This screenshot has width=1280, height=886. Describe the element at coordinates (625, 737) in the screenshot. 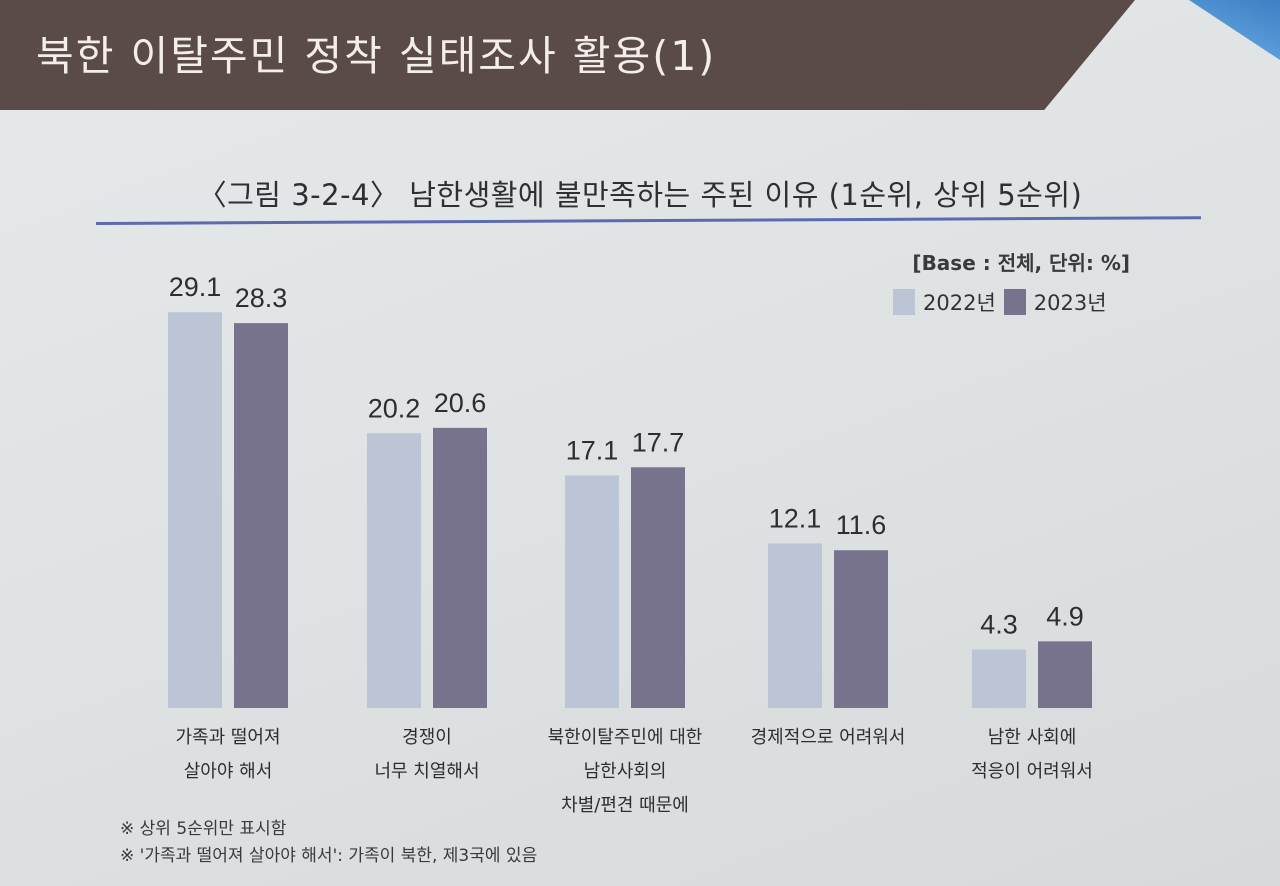

I see `category-label-3-line-1: 북한이탈주민에 대한` at that location.